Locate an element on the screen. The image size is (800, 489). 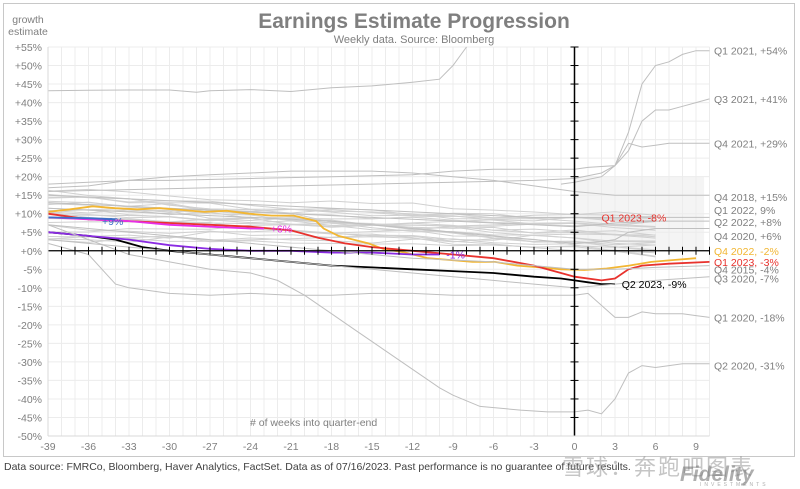
x-tick-label: -12 is located at coordinates (412, 447).